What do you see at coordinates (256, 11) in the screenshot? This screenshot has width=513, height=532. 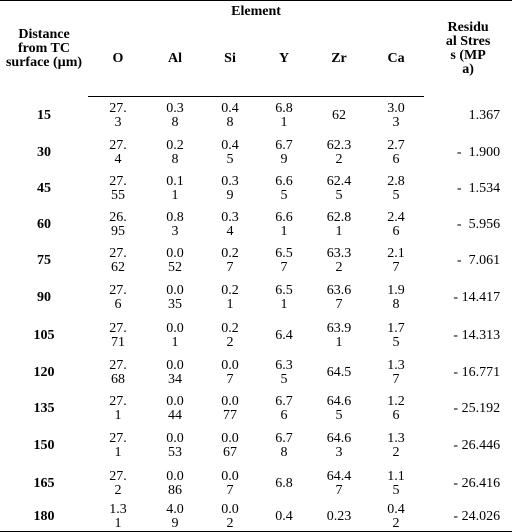 I see `element-group-header: Element` at bounding box center [256, 11].